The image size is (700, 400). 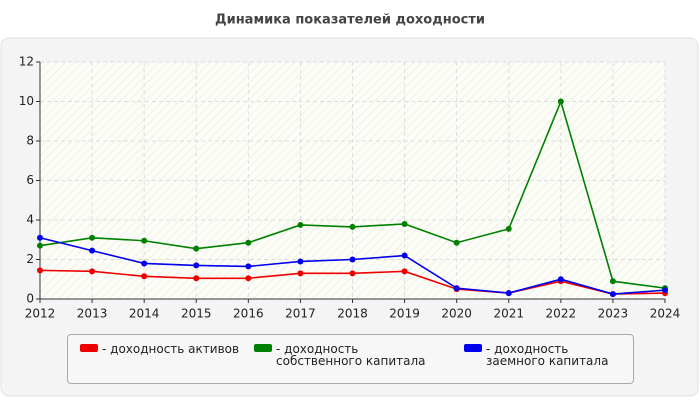 What do you see at coordinates (30, 141) in the screenshot?
I see `y-tick-label: 8` at bounding box center [30, 141].